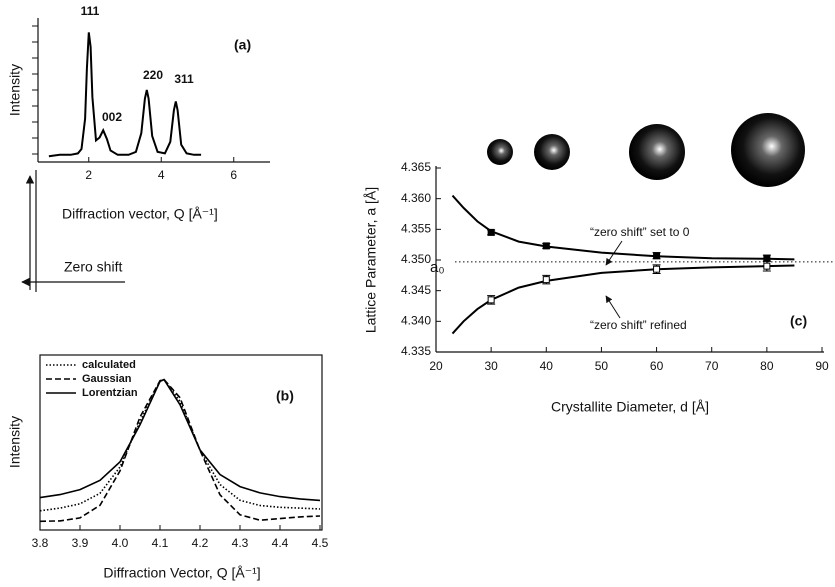  I want to click on y-tick-label: 4.335, so click(416, 351).